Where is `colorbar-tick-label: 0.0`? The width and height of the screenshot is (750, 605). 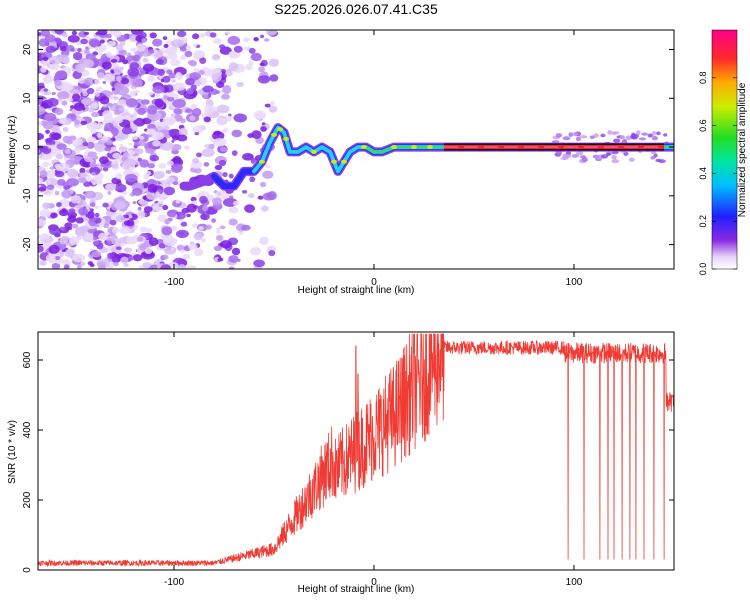 colorbar-tick-label: 0.0 is located at coordinates (703, 269).